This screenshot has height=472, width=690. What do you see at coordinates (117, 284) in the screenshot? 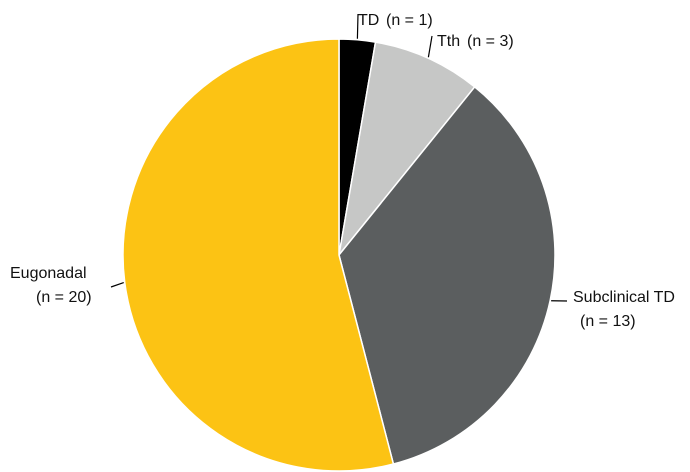
I see `leader-line-eugonadal` at bounding box center [117, 284].